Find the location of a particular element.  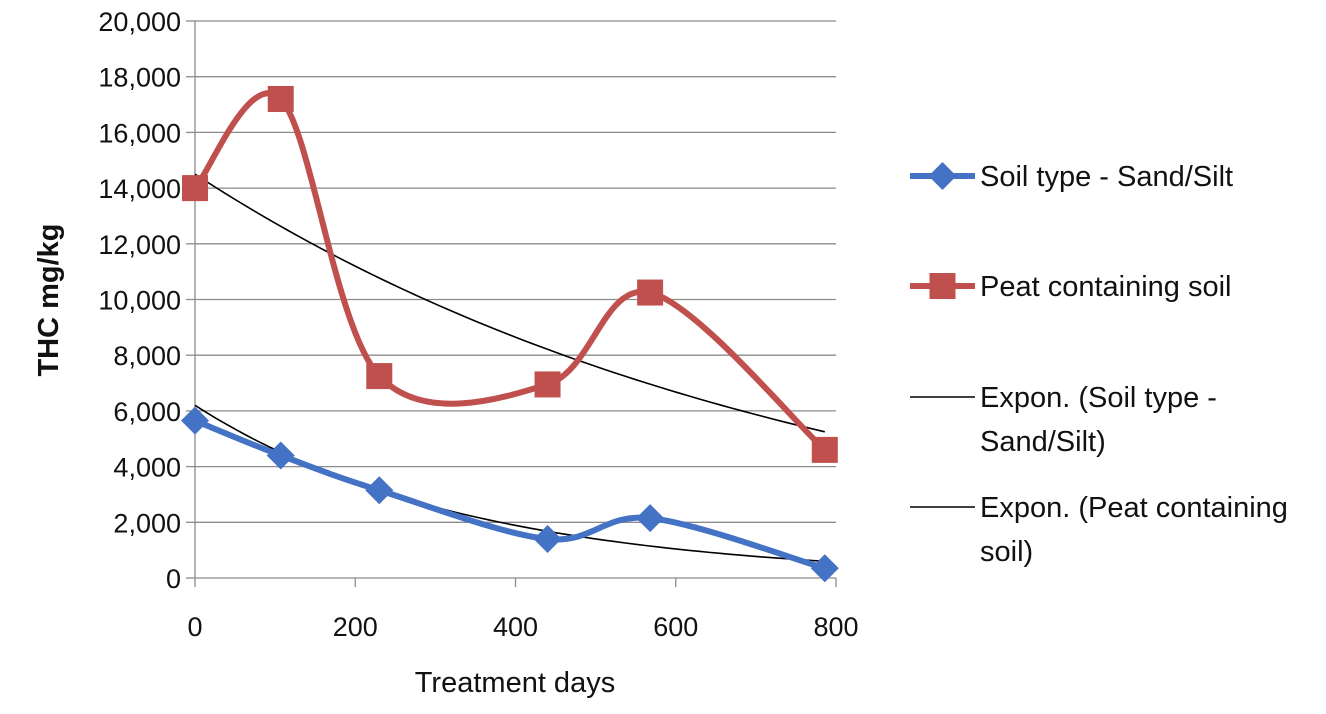

x-tick-label: 400 is located at coordinates (515, 627).